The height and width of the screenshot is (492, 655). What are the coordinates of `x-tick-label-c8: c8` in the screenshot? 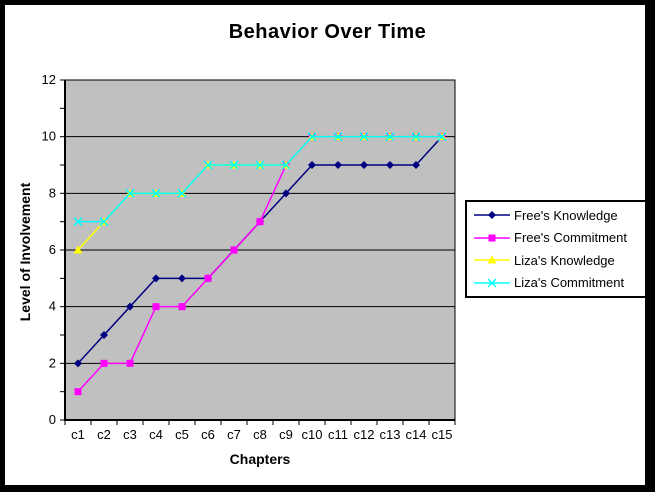 It's located at (260, 434).